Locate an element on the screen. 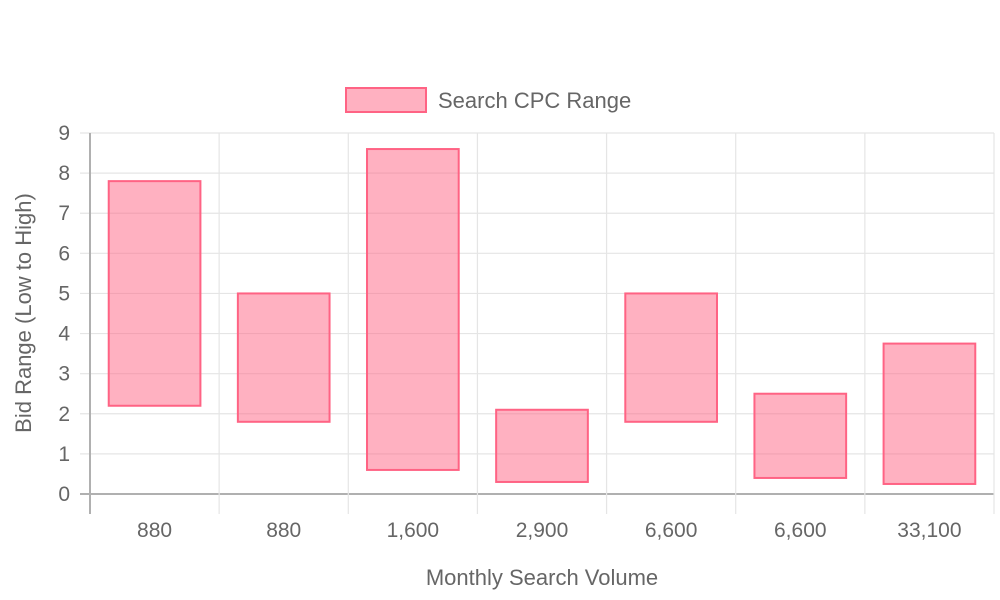  legend: Search CPC Range is located at coordinates (488, 100).